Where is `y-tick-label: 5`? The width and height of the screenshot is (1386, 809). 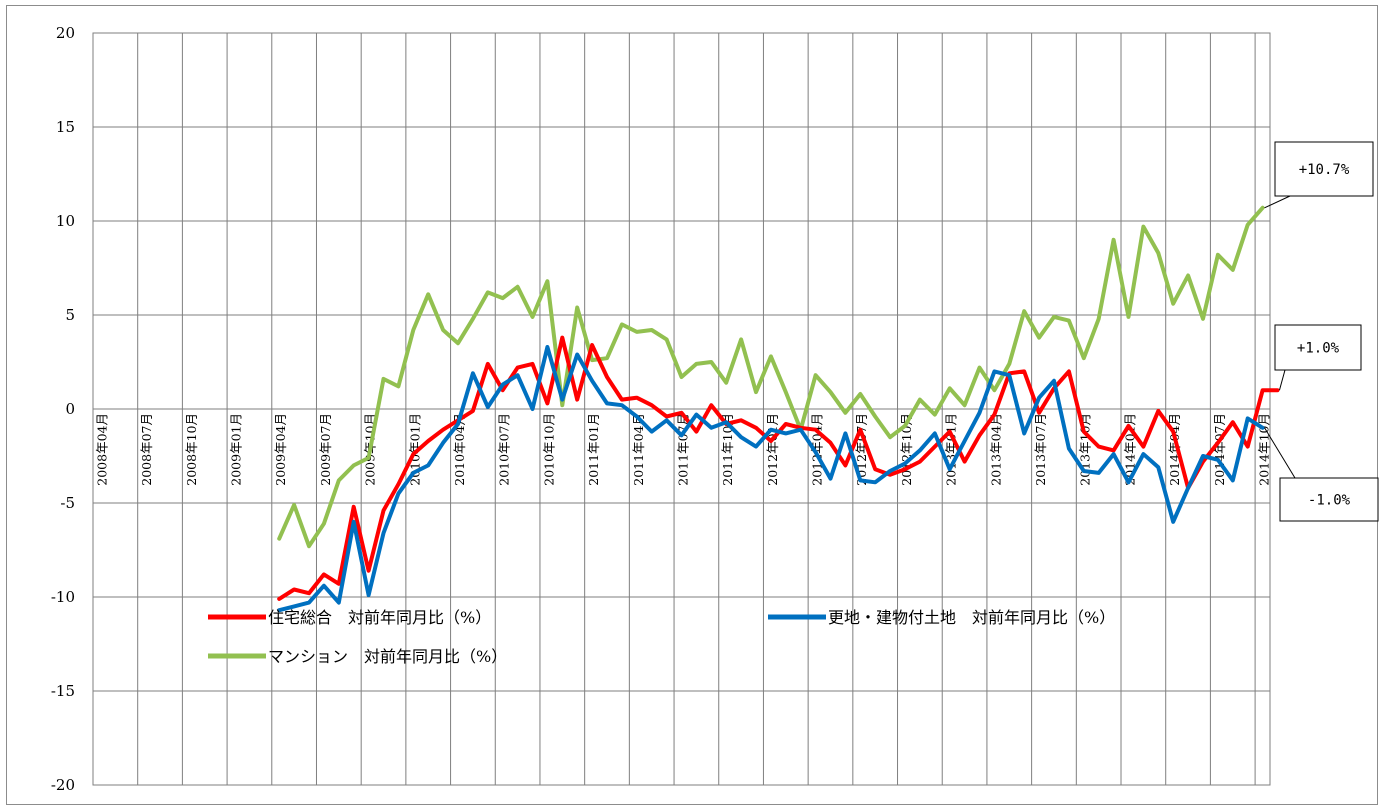 y-tick-label: 5 is located at coordinates (70, 315).